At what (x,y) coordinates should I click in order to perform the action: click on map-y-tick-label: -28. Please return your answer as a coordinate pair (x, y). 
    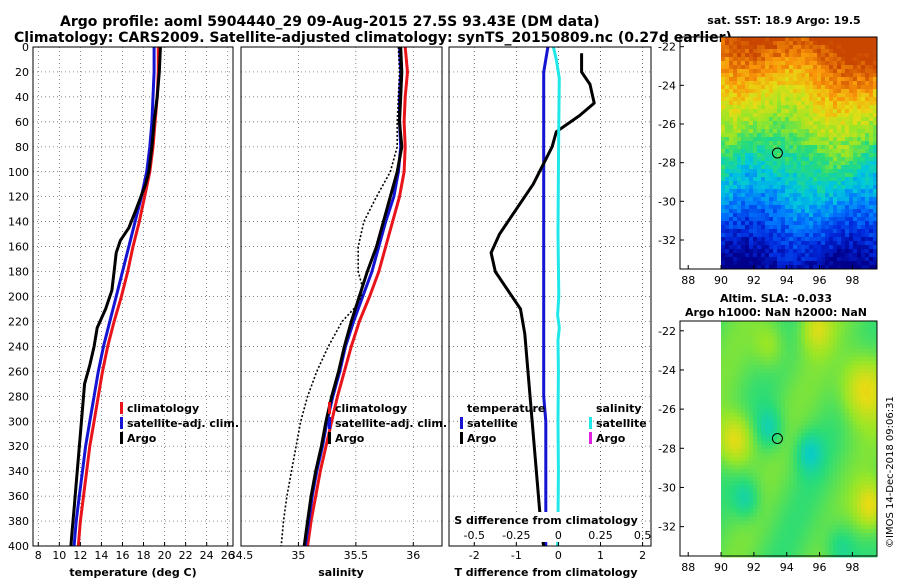
    Looking at the image, I should click on (667, 448).